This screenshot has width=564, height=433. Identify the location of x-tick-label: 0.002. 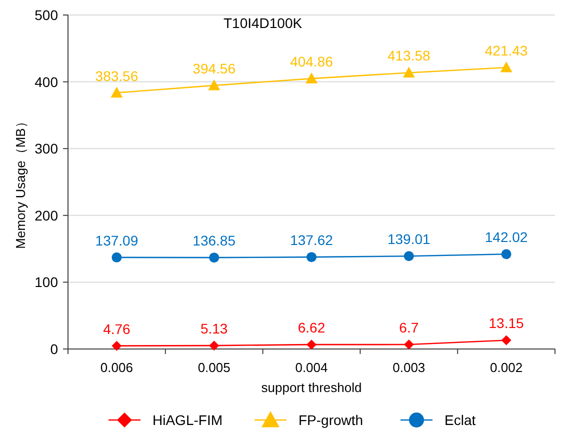
(506, 367).